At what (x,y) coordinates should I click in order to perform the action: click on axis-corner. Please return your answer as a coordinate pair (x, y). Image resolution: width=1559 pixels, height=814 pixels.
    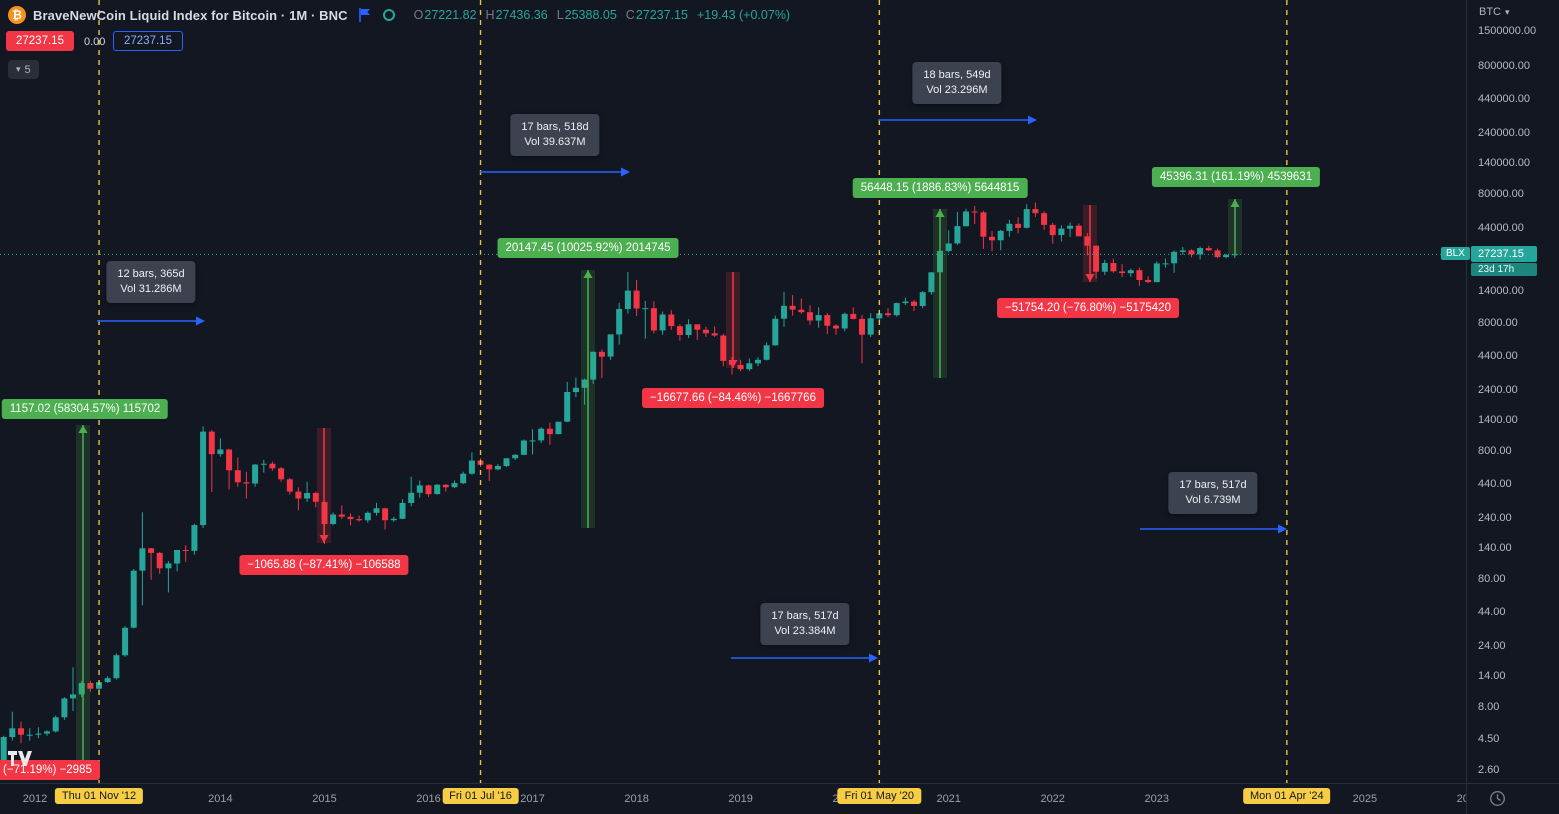
    Looking at the image, I should click on (1512, 798).